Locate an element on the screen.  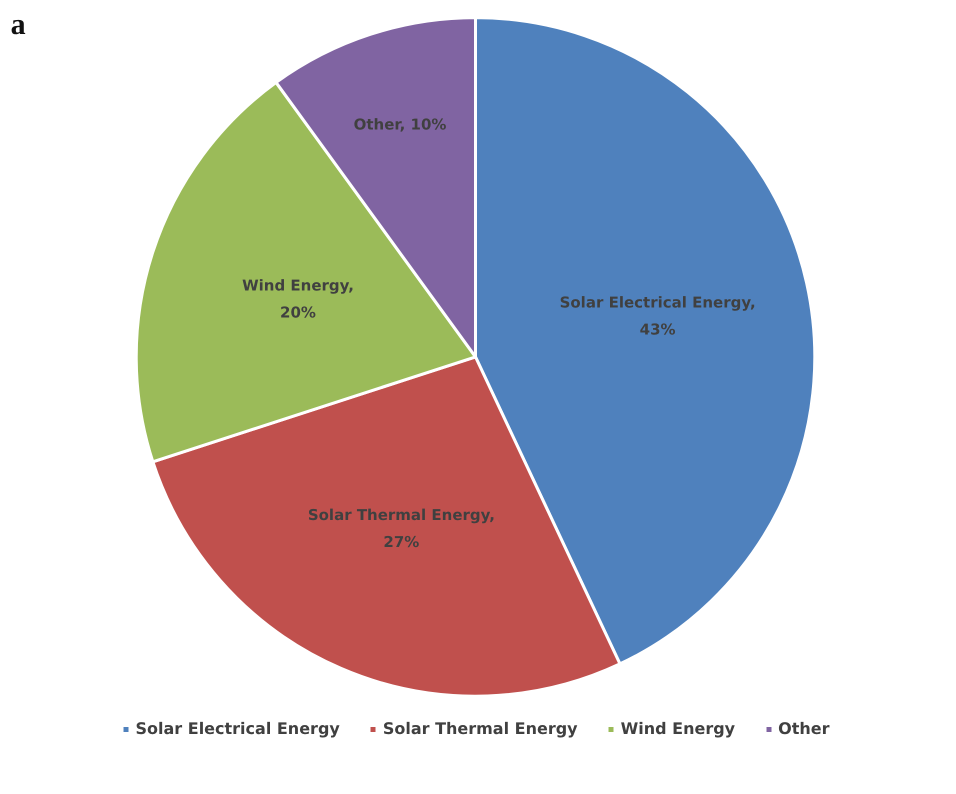
legend-label: Other is located at coordinates (804, 728).